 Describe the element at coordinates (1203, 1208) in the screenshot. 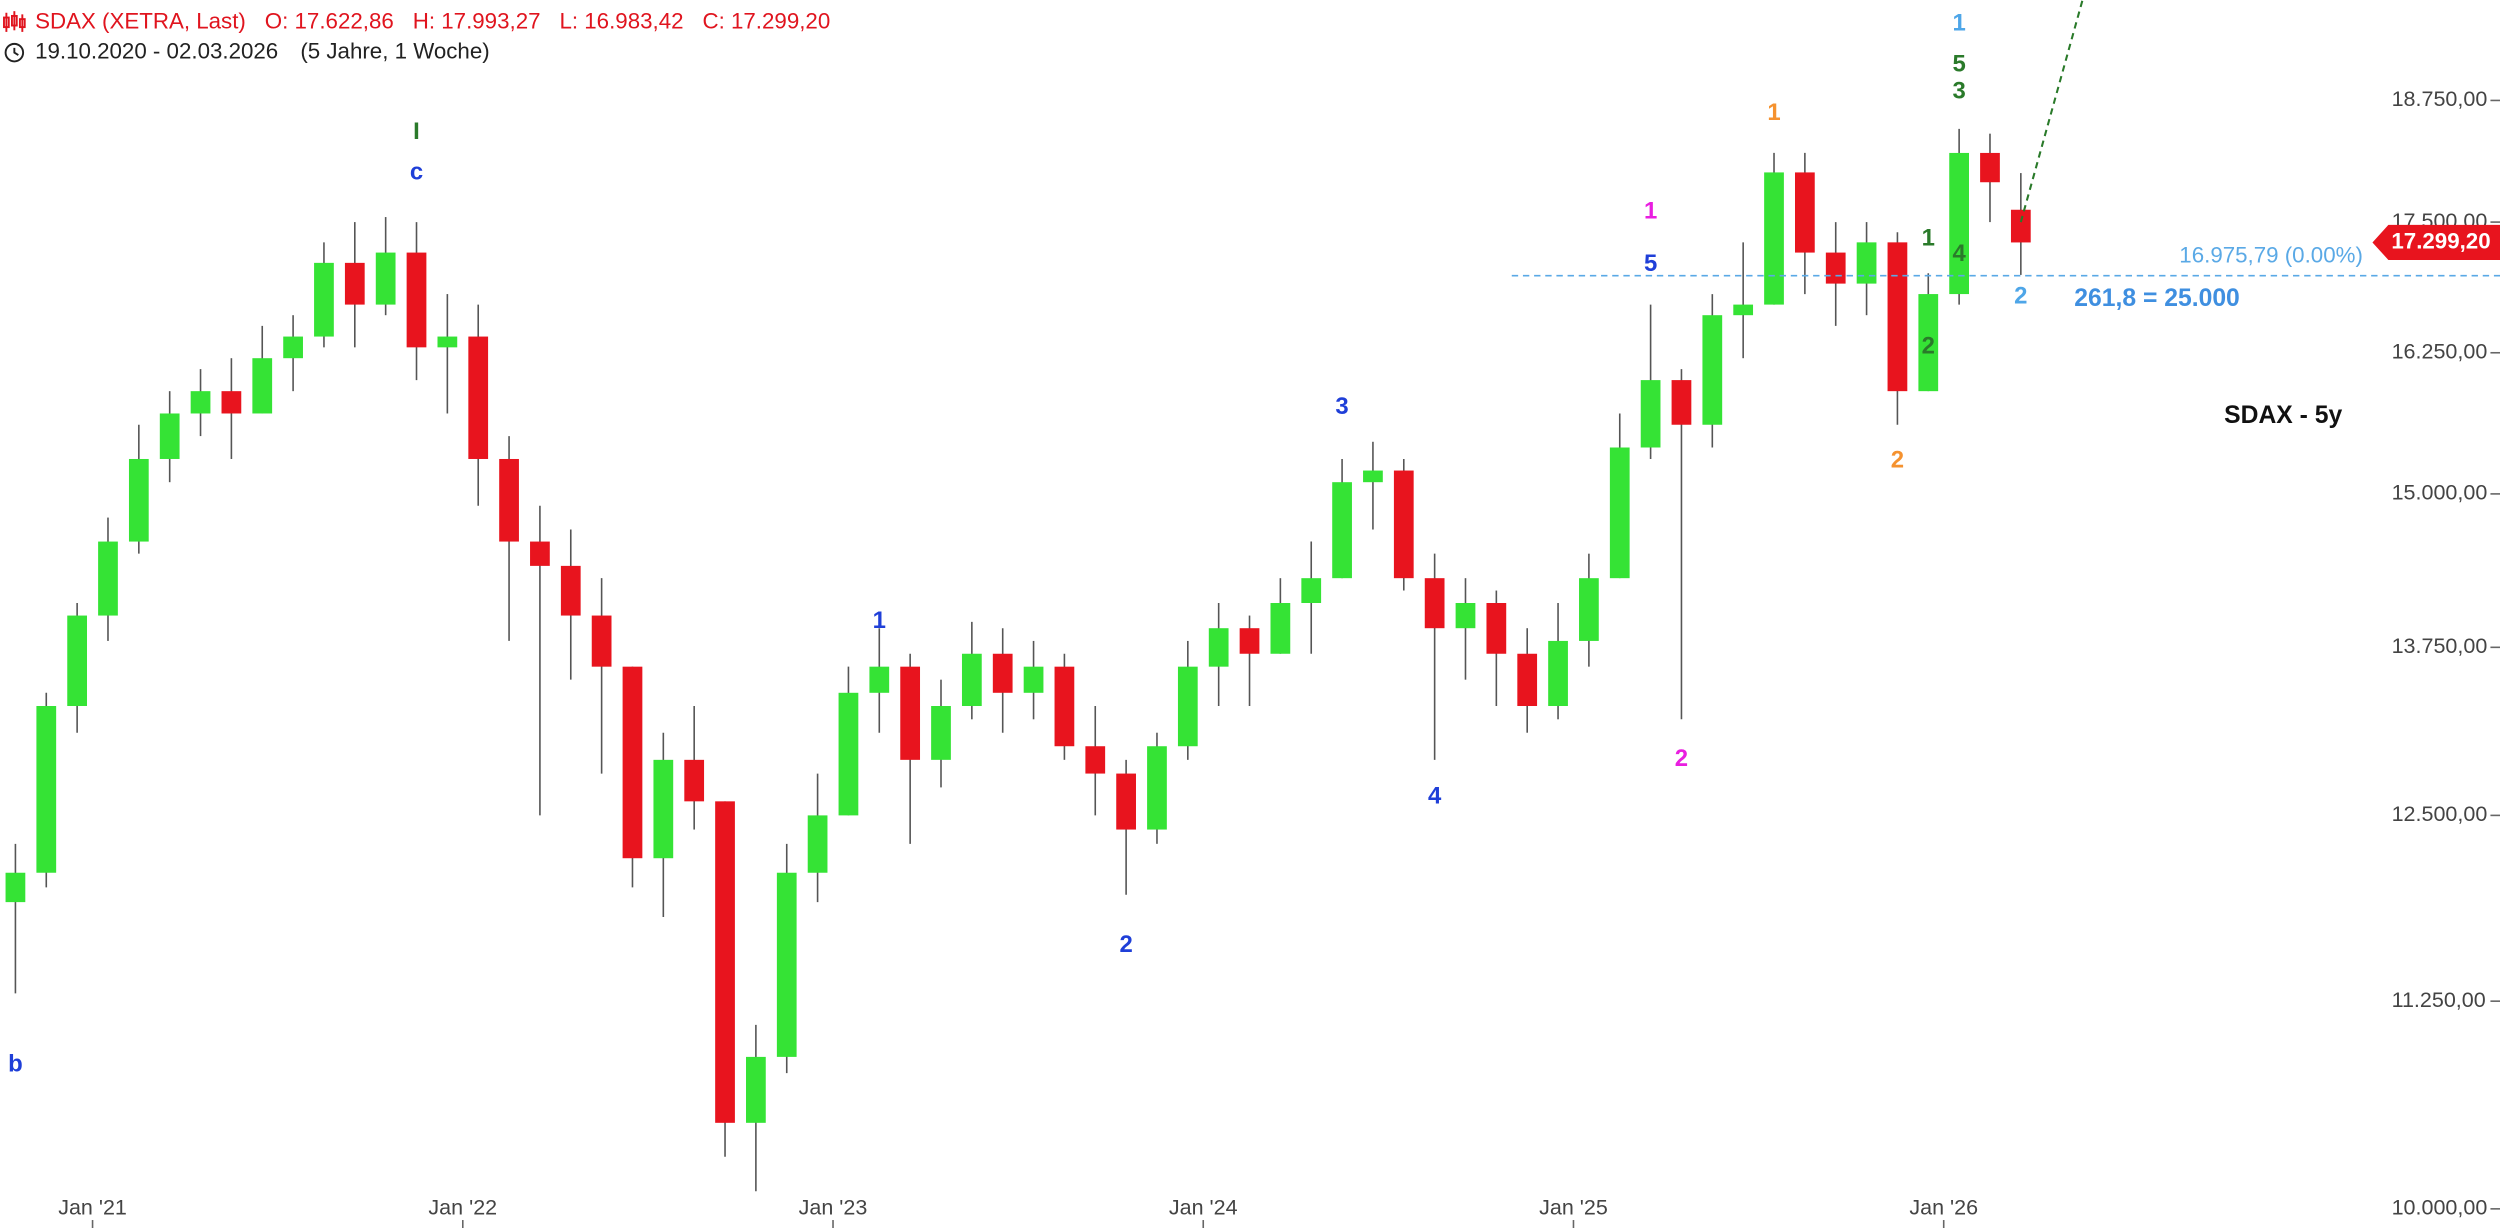

I see `x-tick-label: Jan '24` at that location.